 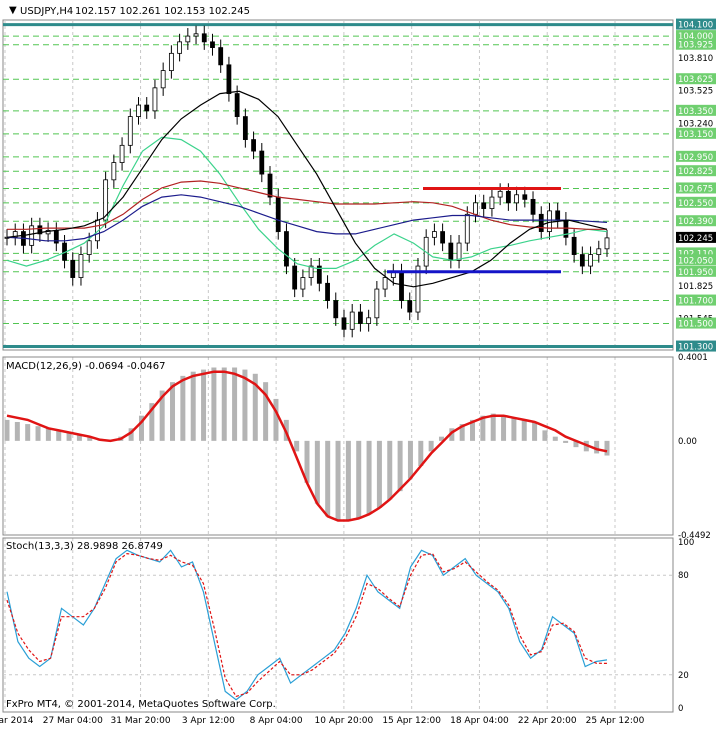 What do you see at coordinates (695, 92) in the screenshot?
I see `y-tick-label: 103.525` at bounding box center [695, 92].